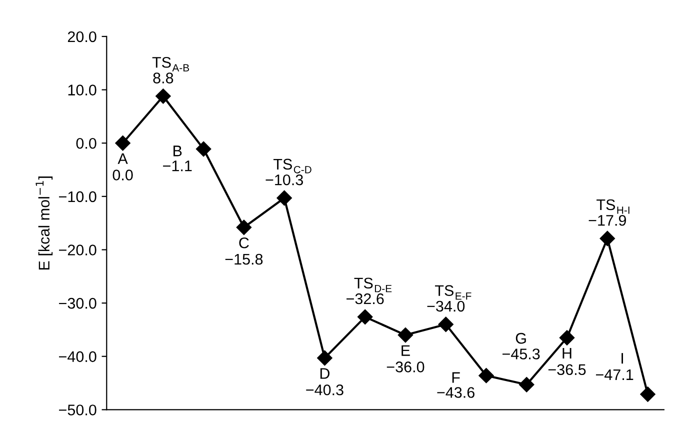 The width and height of the screenshot is (688, 429). What do you see at coordinates (567, 353) in the screenshot?
I see `annotation: H` at bounding box center [567, 353].